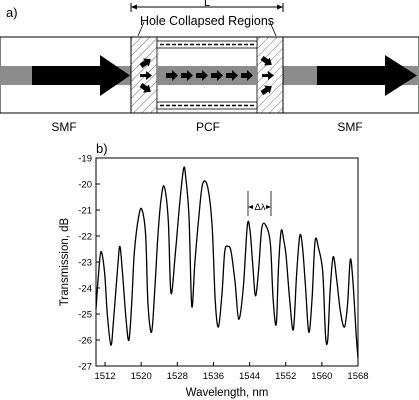 This screenshot has width=419, height=400. I want to click on diverging-arrows, so click(145, 75).